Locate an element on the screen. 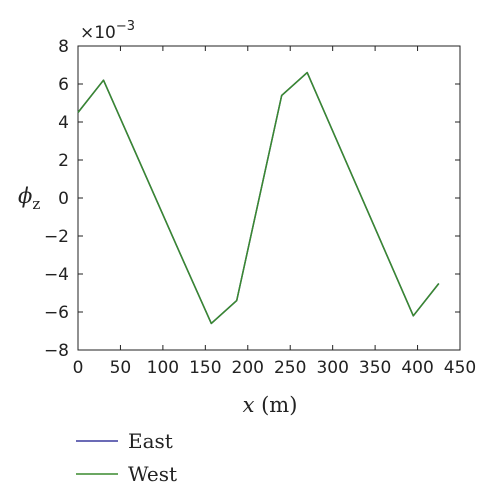 The height and width of the screenshot is (500, 495). y-tick-label: 2 is located at coordinates (63, 161).